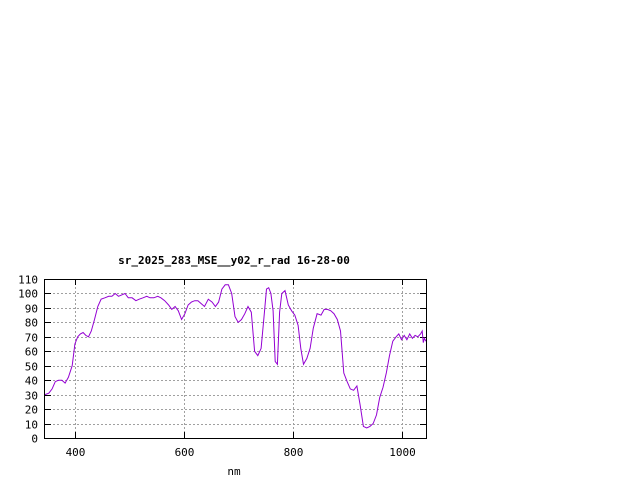  Describe the element at coordinates (402, 452) in the screenshot. I see `x-tick-label: 1000` at that location.